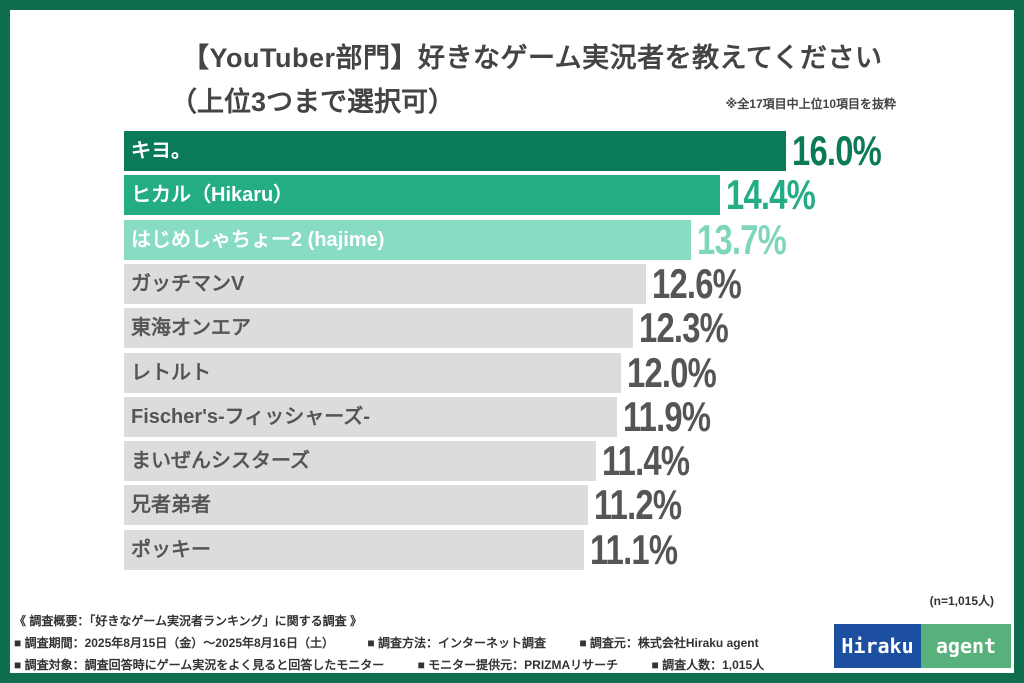 The width and height of the screenshot is (1024, 683). What do you see at coordinates (742, 239) in the screenshot?
I see `data-label: 13.7%` at bounding box center [742, 239].